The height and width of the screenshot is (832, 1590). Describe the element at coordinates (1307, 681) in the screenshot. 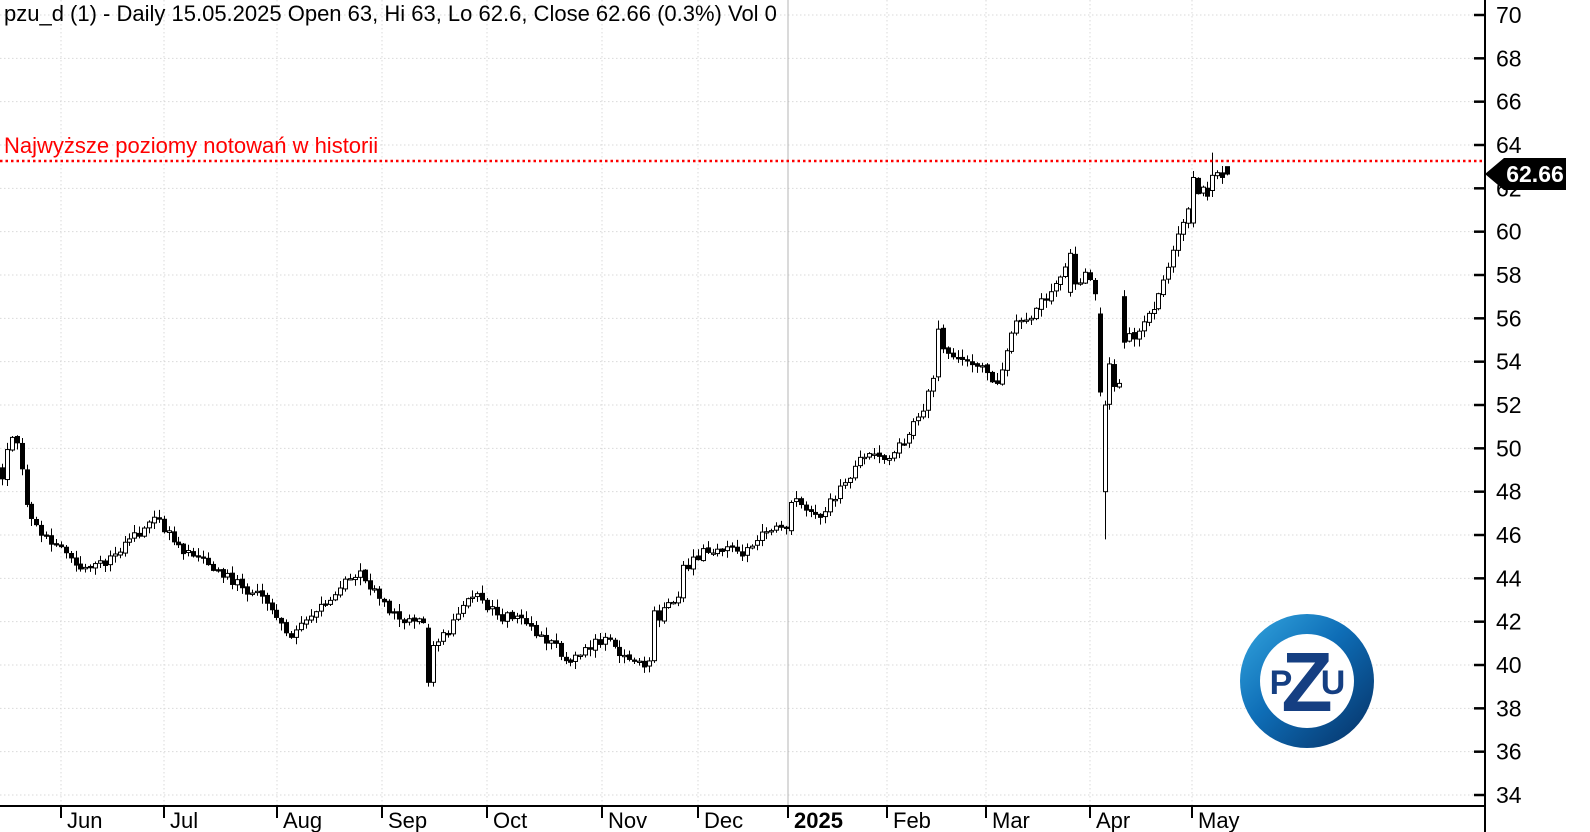

I see `pzu-logo-watermark: P Z U` at that location.